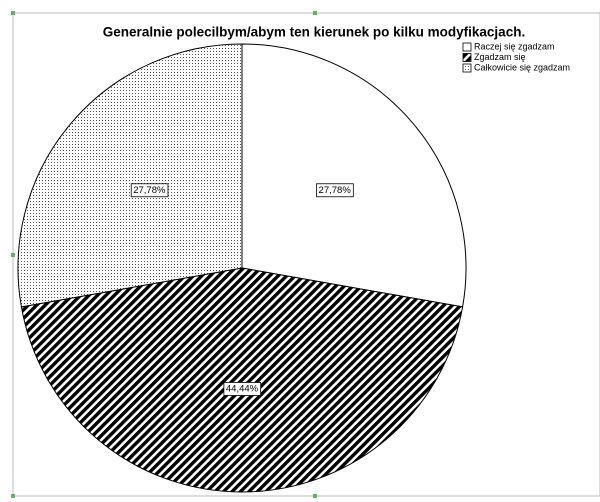 This screenshot has width=600, height=502. Describe the element at coordinates (514, 46) in the screenshot. I see `legend-label: Raczej się zgadzam` at that location.